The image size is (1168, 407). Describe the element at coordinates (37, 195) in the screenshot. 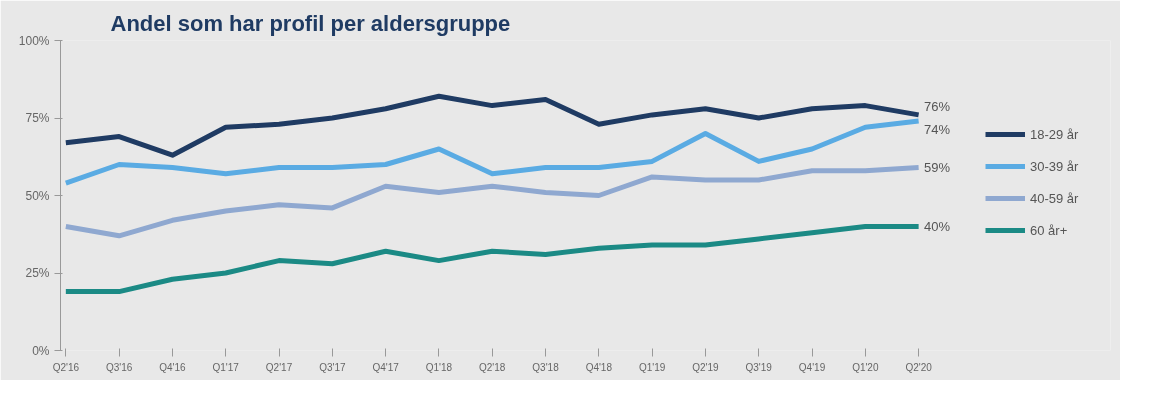

I see `y-tick-label: 50%` at that location.